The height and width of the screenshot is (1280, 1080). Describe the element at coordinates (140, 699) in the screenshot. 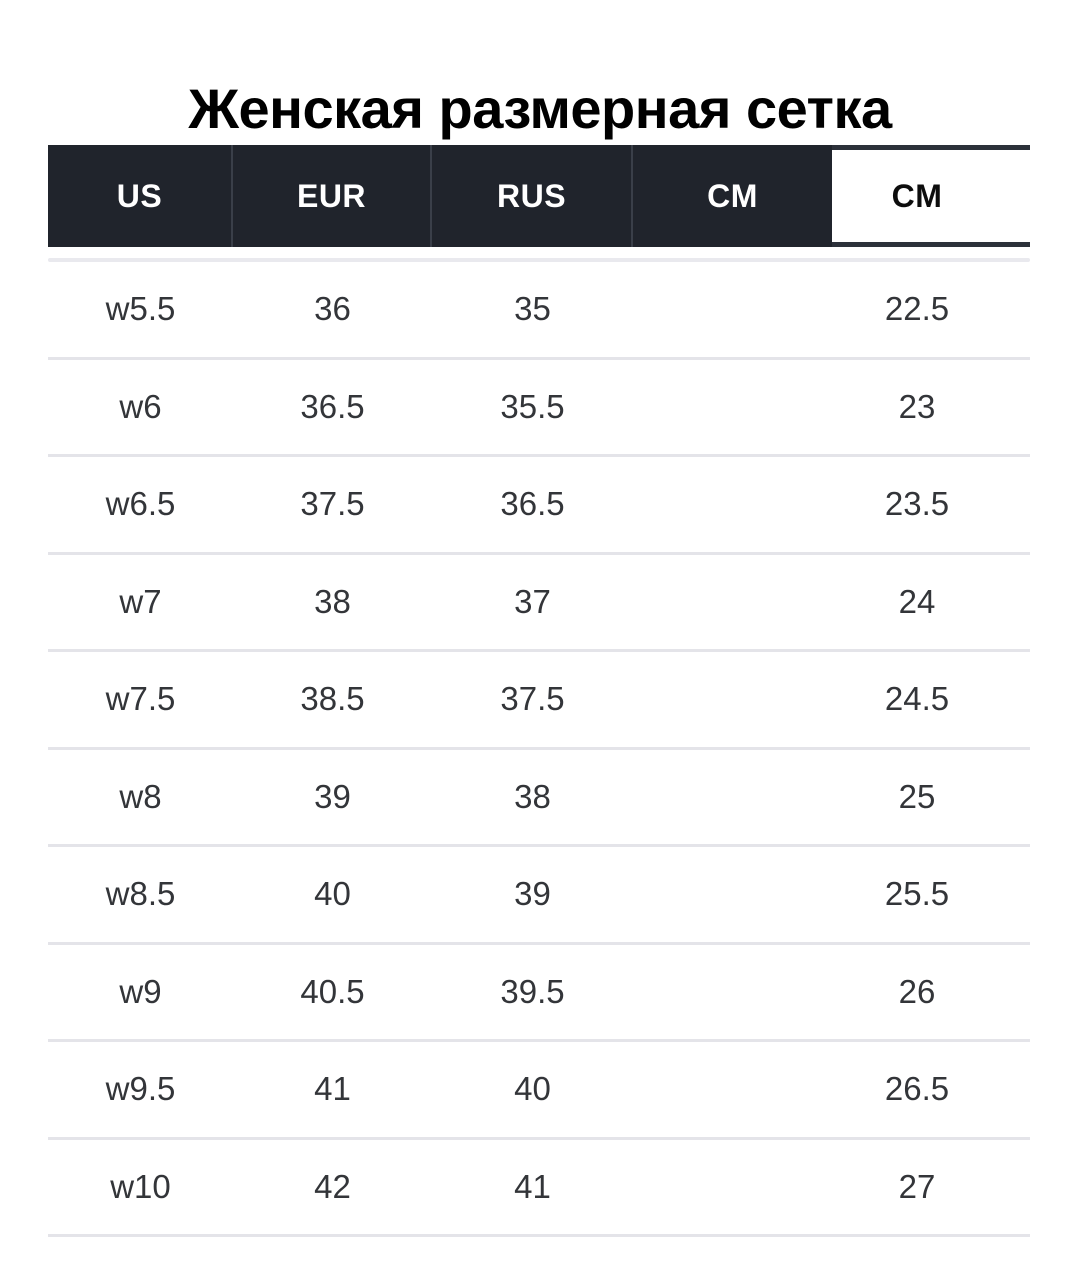

I see `table-cell: w7.5` at that location.